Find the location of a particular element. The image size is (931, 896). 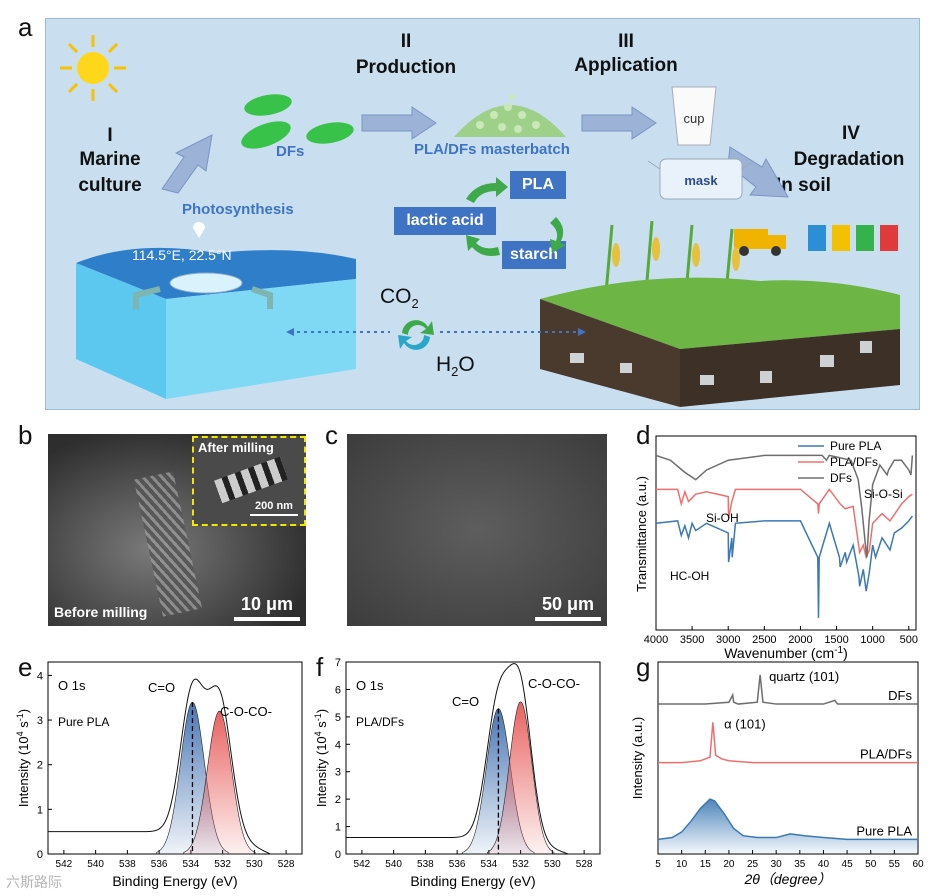

annotation-alpha: α (101) is located at coordinates (744, 723).